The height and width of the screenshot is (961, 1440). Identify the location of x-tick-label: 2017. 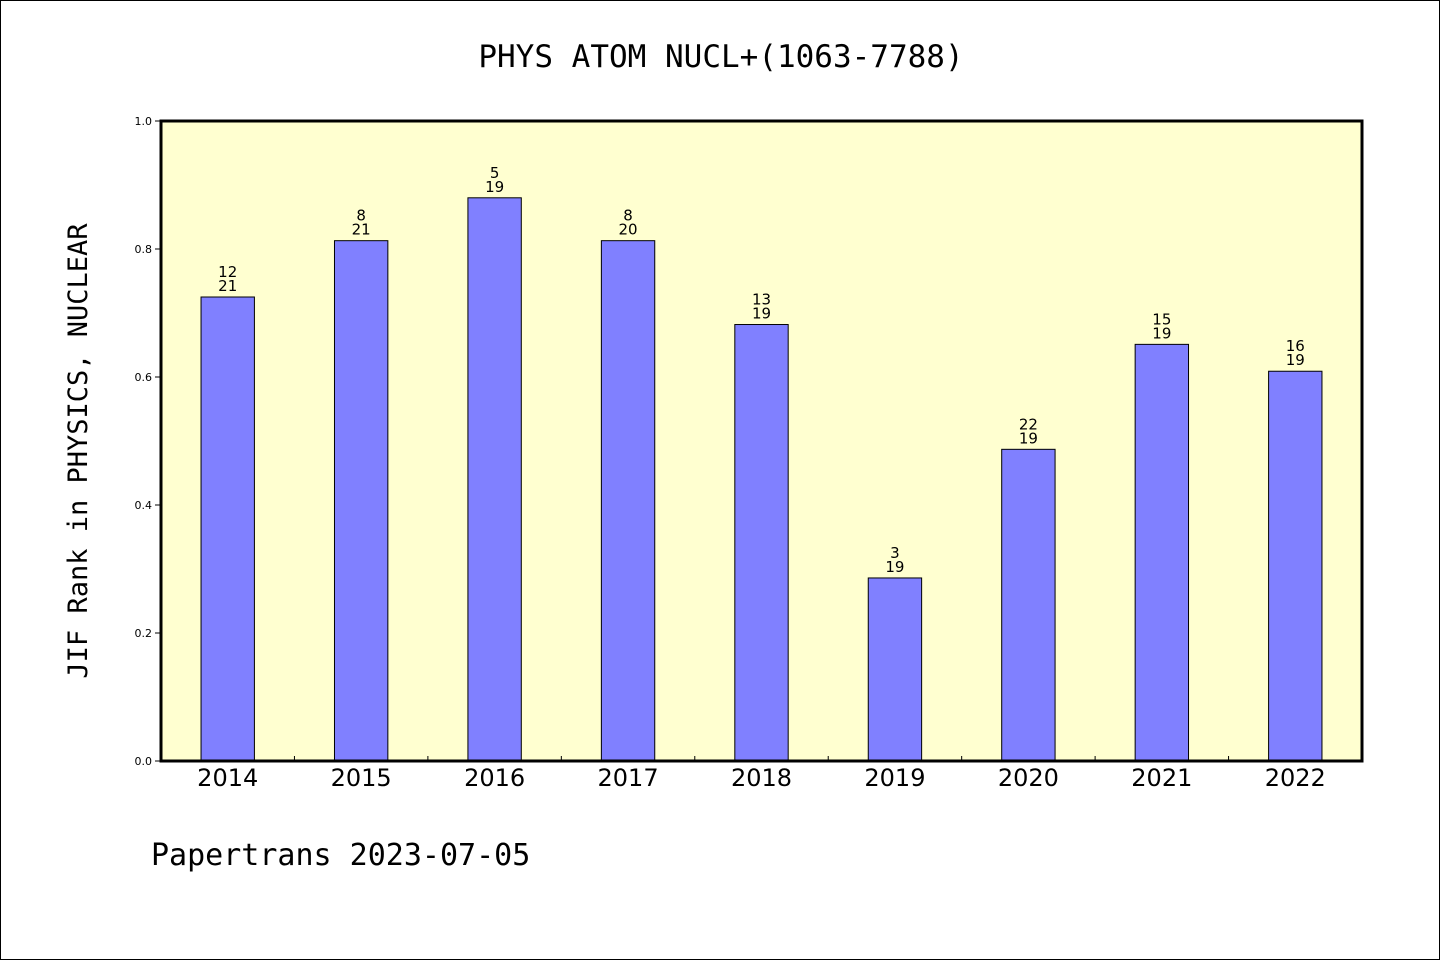
(628, 778).